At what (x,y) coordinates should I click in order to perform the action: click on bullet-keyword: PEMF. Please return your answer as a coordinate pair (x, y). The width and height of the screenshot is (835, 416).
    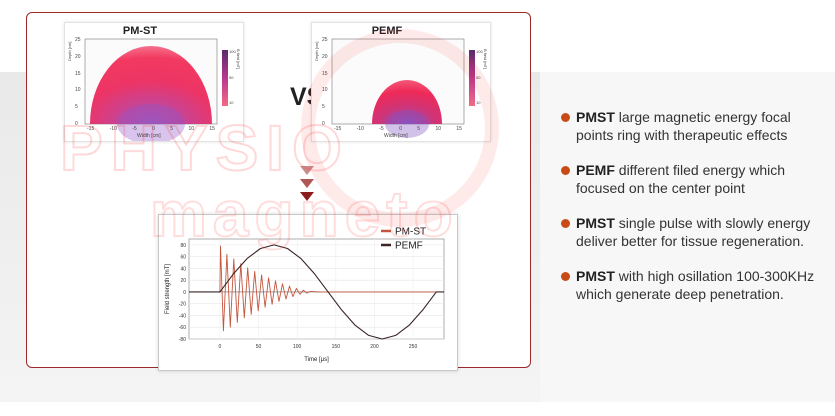
    Looking at the image, I should click on (595, 170).